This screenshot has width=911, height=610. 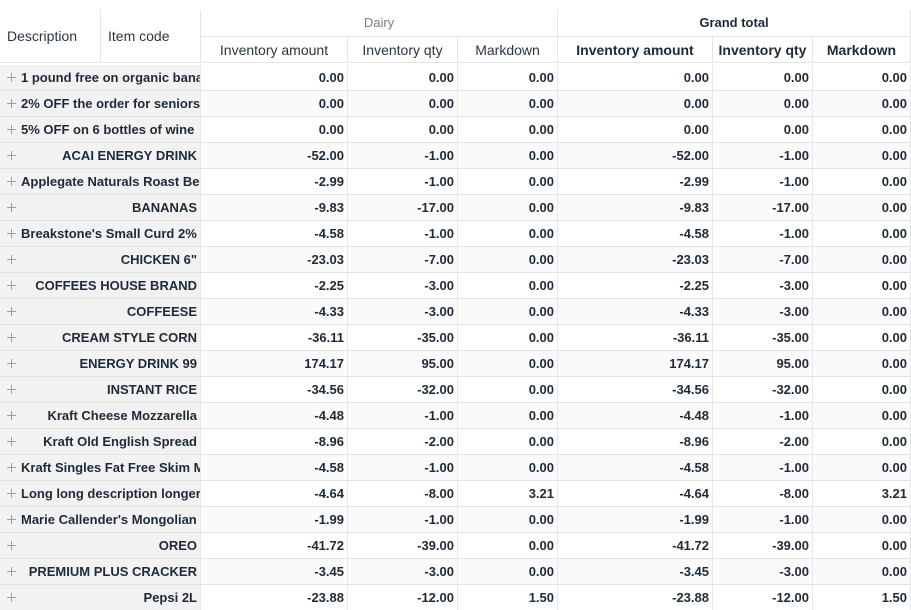 I want to click on cell-dairy-markdown: 3.21, so click(x=508, y=494).